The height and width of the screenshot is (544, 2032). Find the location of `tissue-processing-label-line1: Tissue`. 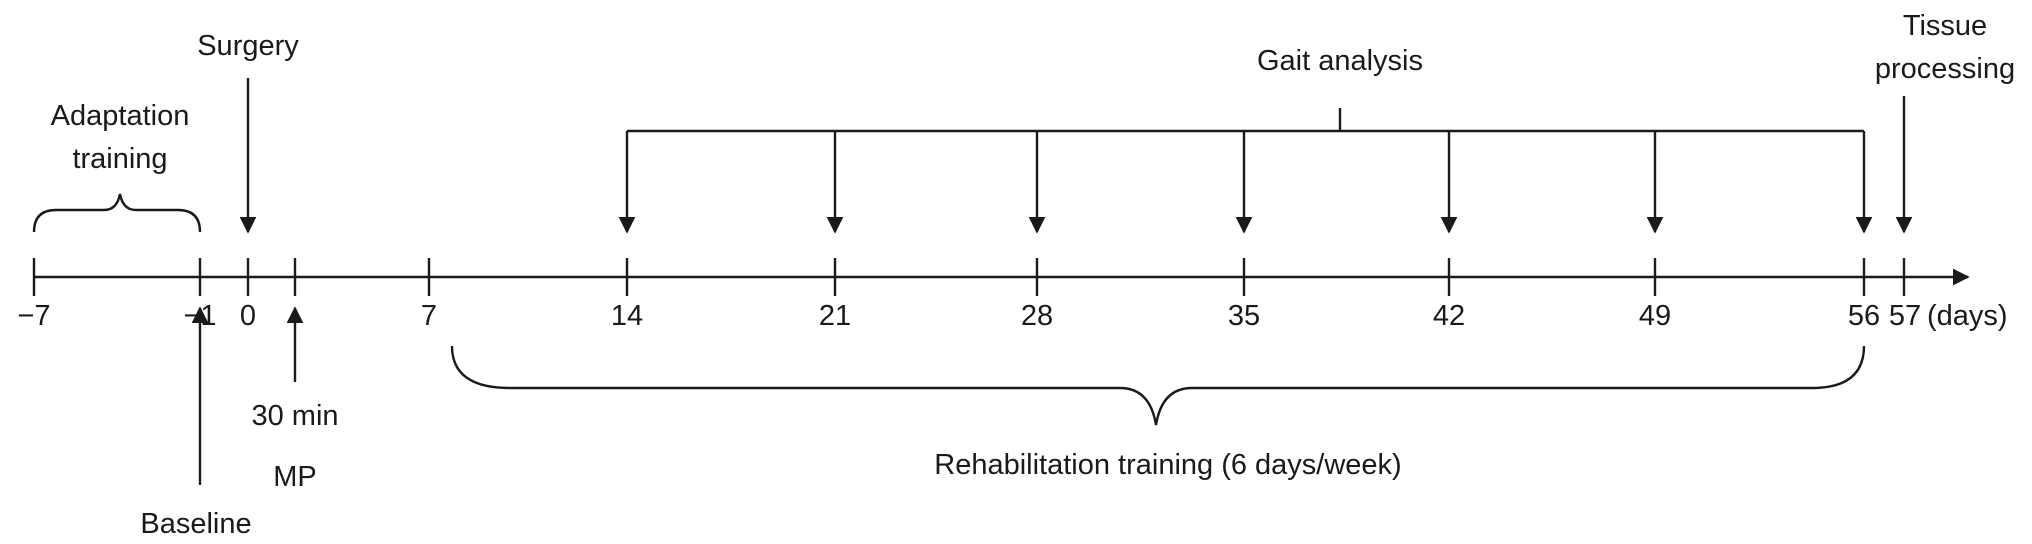

tissue-processing-label-line1: Tissue is located at coordinates (1945, 26).